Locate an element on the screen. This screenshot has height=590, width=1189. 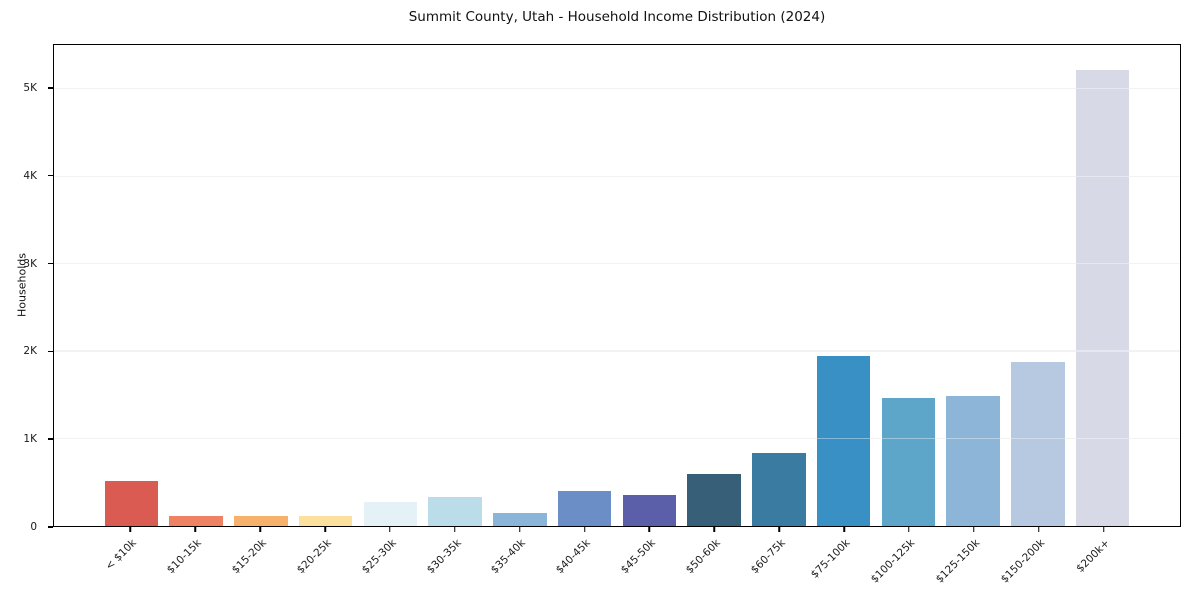
x-tick-label: $20-25k is located at coordinates (314, 557).